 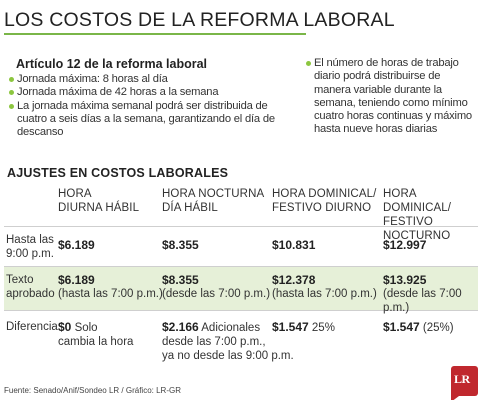 I want to click on page-title: LOS COSTOS DE LA REFORMA LABORAL, so click(x=199, y=20).